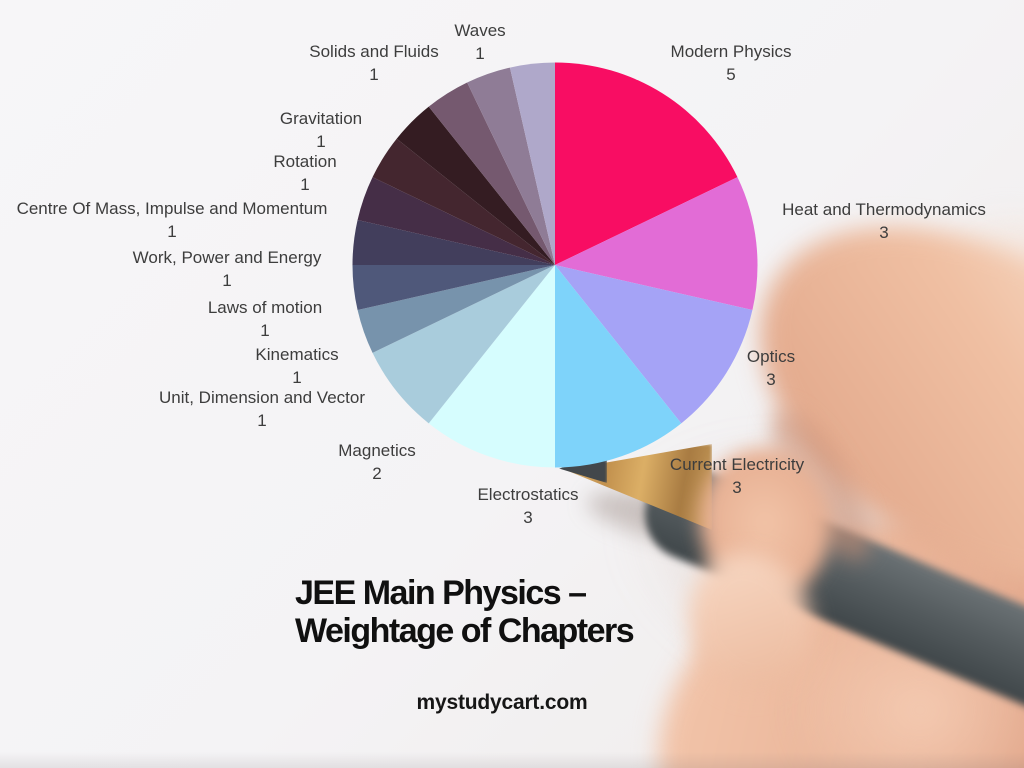 The height and width of the screenshot is (768, 1024). What do you see at coordinates (227, 269) in the screenshot?
I see `slice-label: Work, Power and Energy 1` at bounding box center [227, 269].